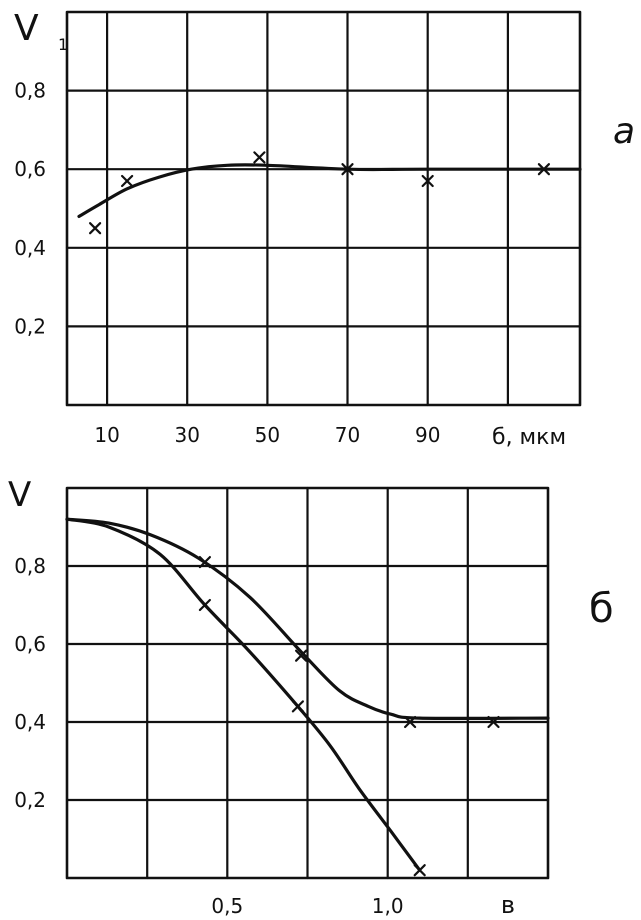 Image resolution: width=641 pixels, height=920 pixels. What do you see at coordinates (427, 435) in the screenshot?
I see `x-tick-label: 90` at bounding box center [427, 435].